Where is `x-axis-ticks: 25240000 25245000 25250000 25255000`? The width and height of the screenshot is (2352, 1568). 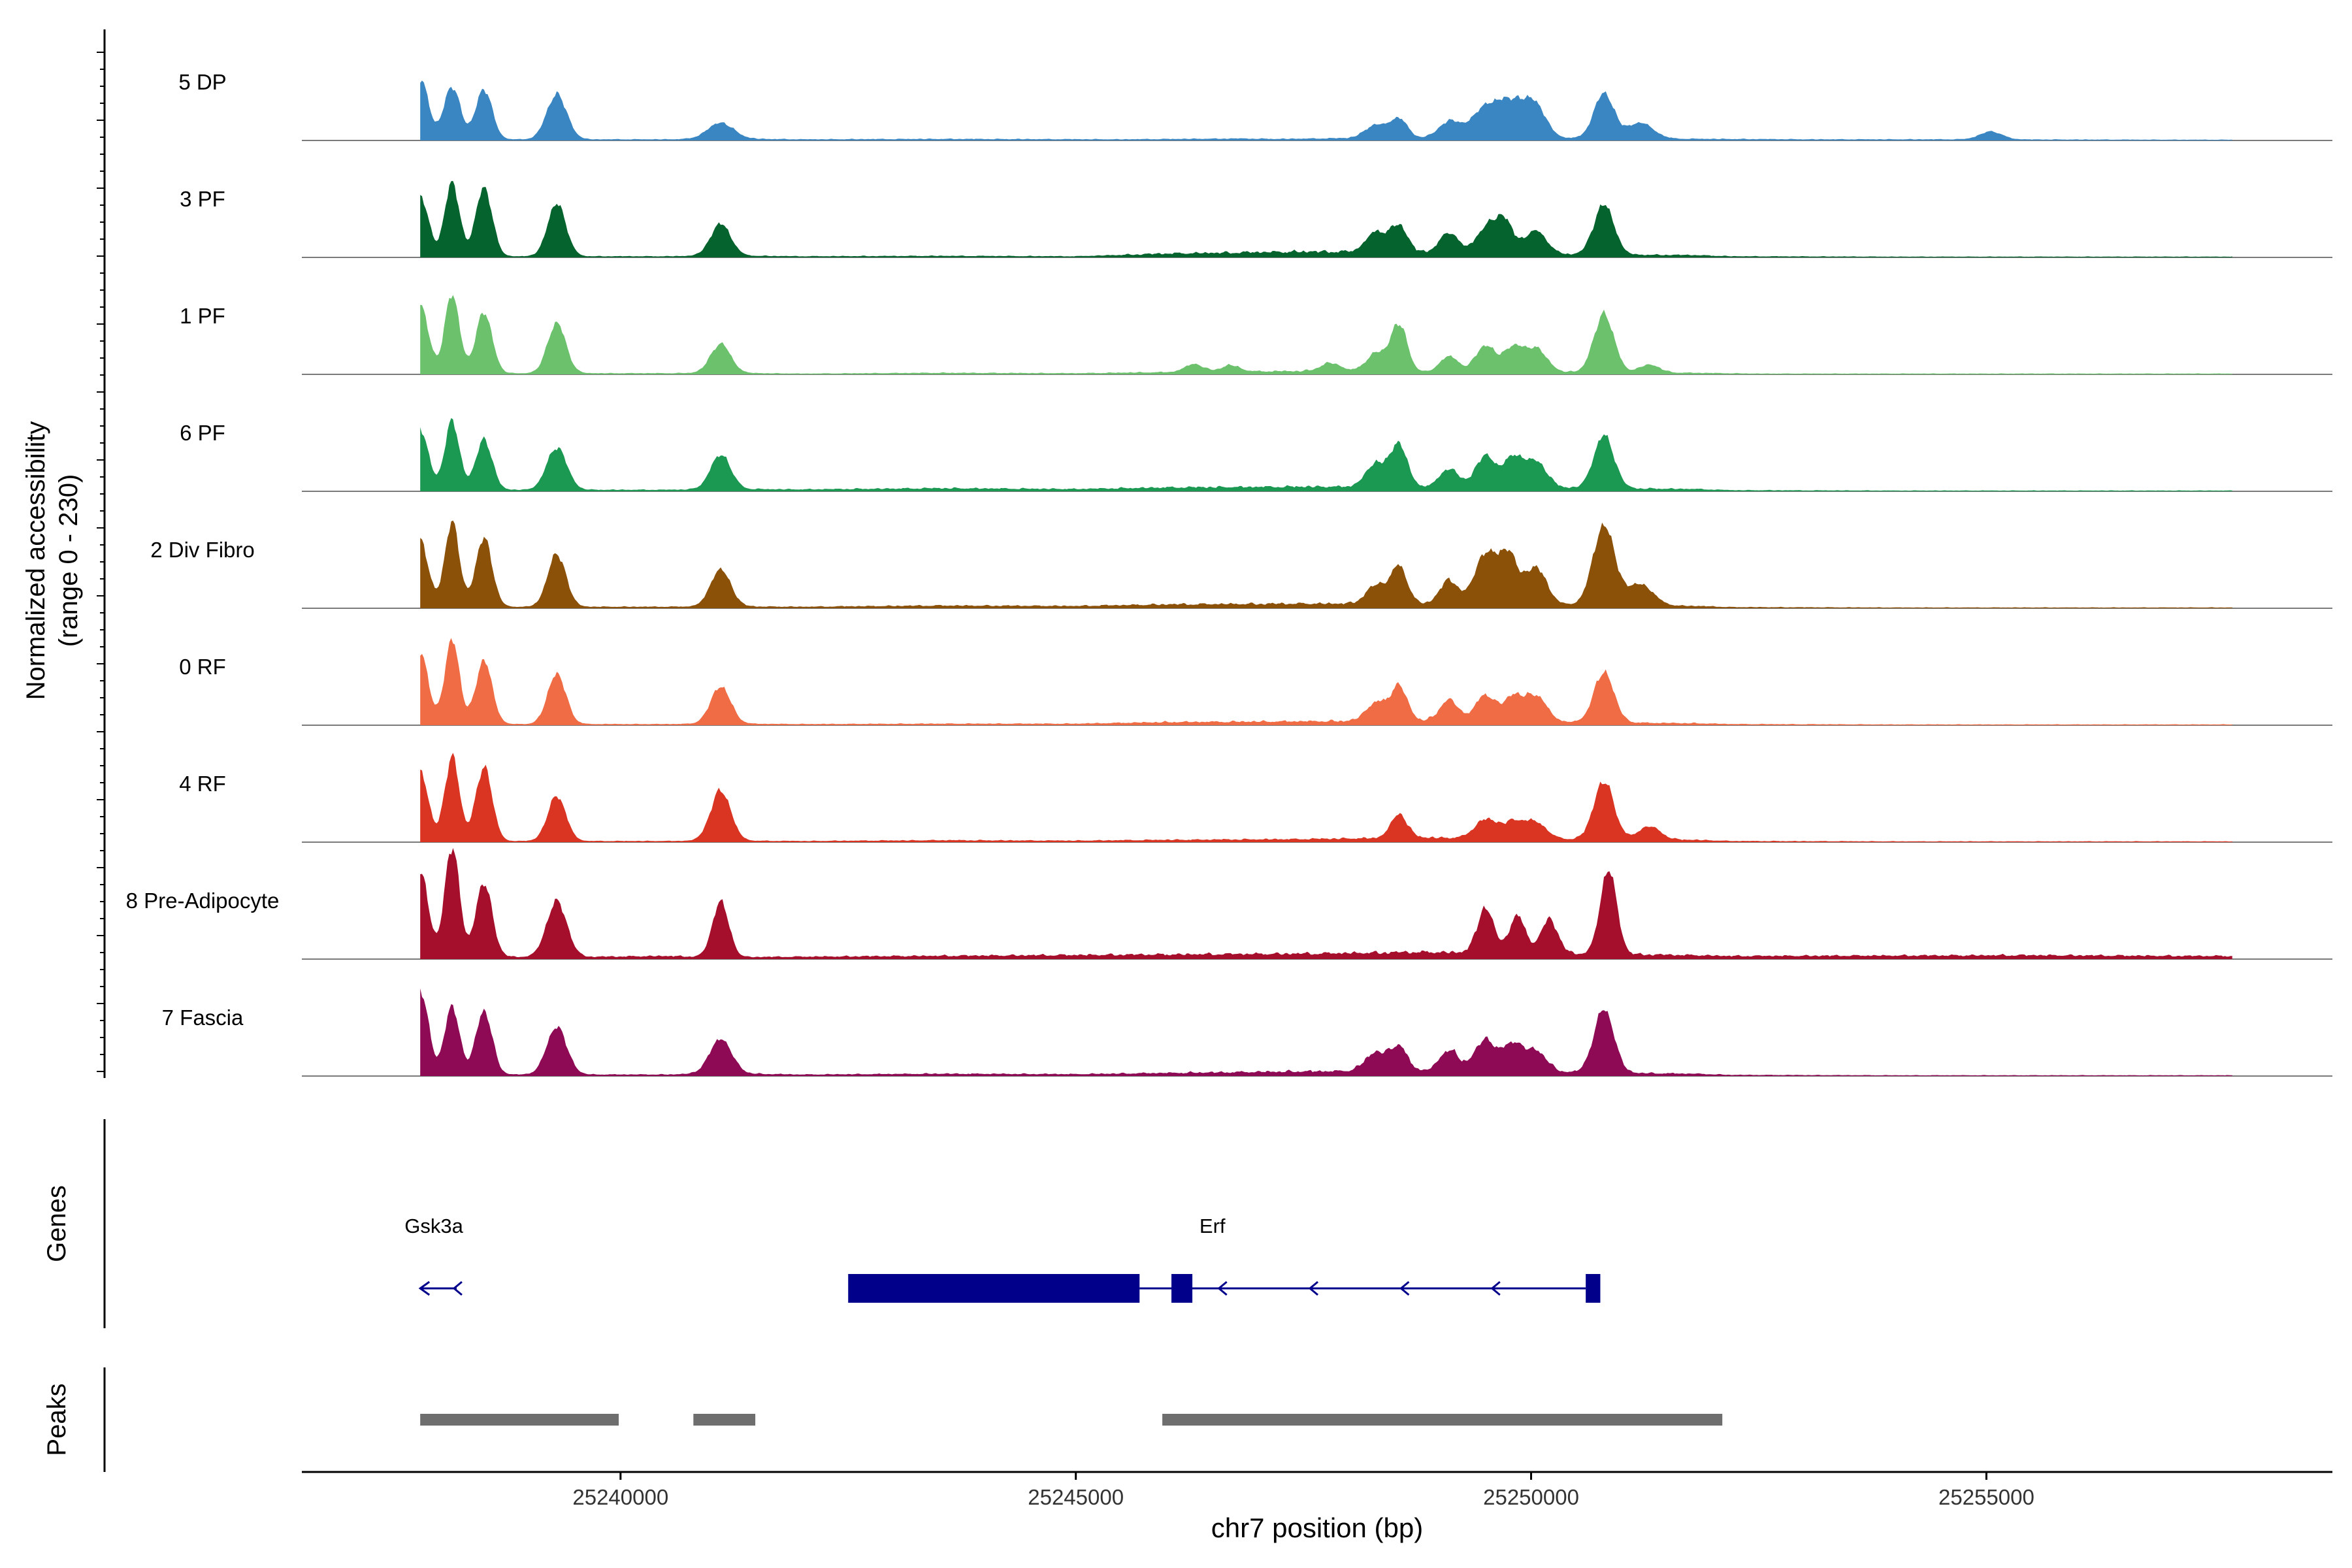 x-axis-ticks: 25240000 25245000 25250000 25255000 is located at coordinates (1303, 1490).